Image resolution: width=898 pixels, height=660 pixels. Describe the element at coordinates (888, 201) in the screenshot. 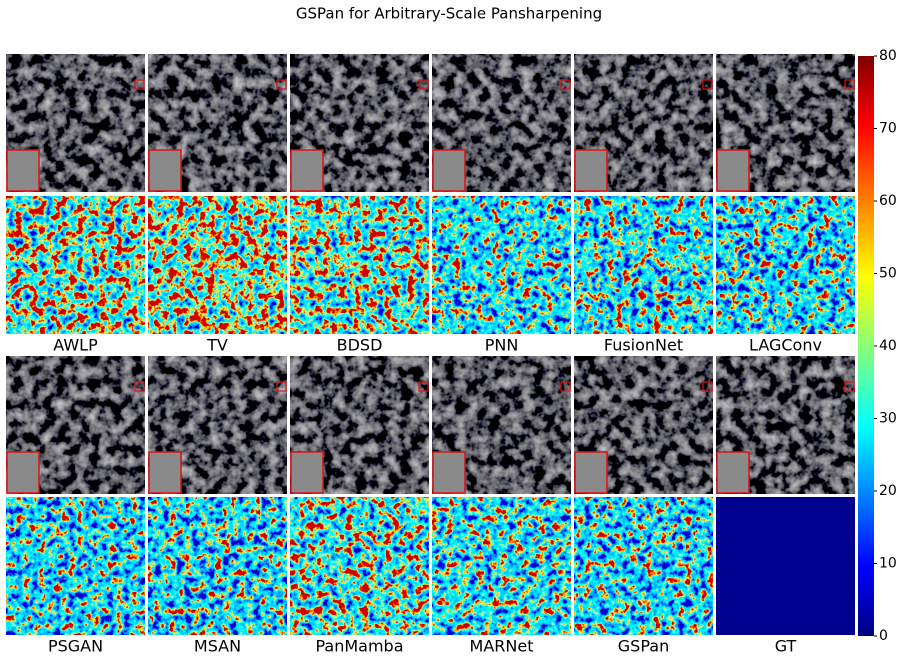

I see `colorbar-tick-label: 60` at that location.